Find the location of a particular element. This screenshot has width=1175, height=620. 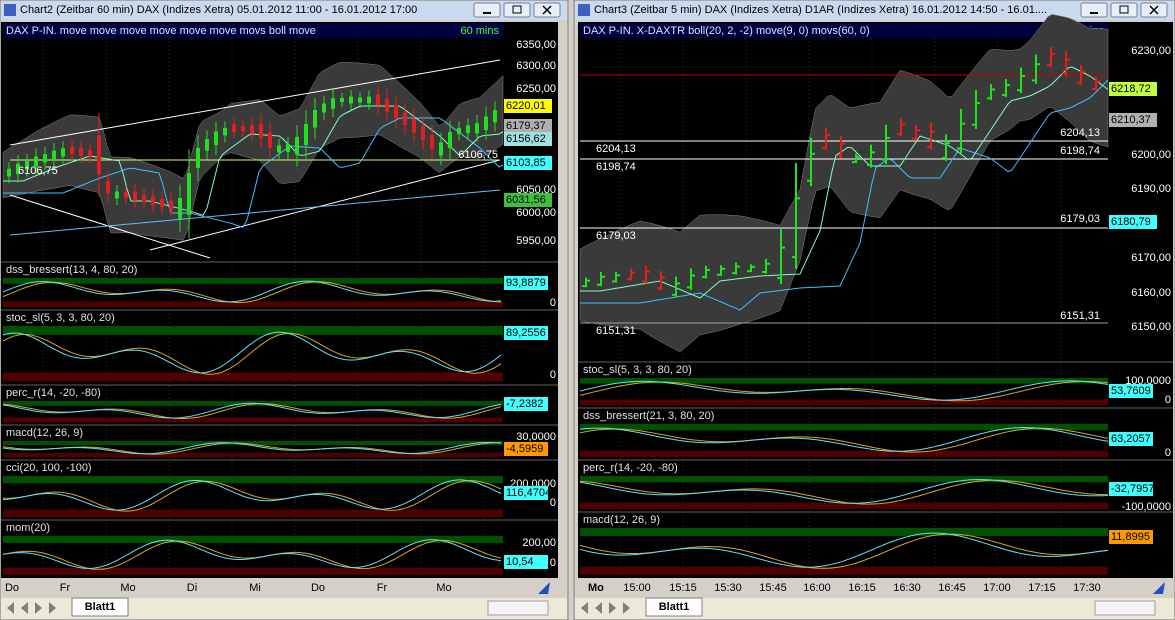

last-value-label: 6210,37 is located at coordinates (1131, 120).